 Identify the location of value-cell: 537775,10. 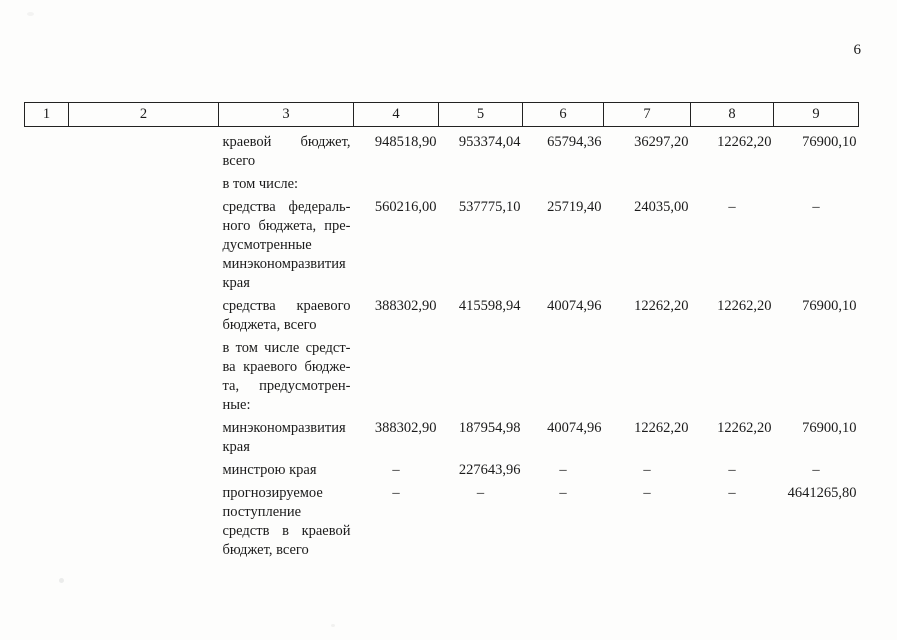
(489, 207).